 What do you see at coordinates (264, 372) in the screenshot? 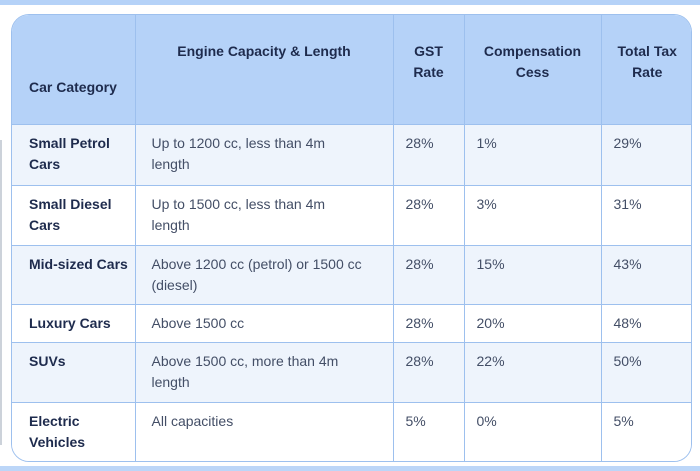
I see `engine-capacity-cell: Above 1500 cc, more than 4m length` at bounding box center [264, 372].